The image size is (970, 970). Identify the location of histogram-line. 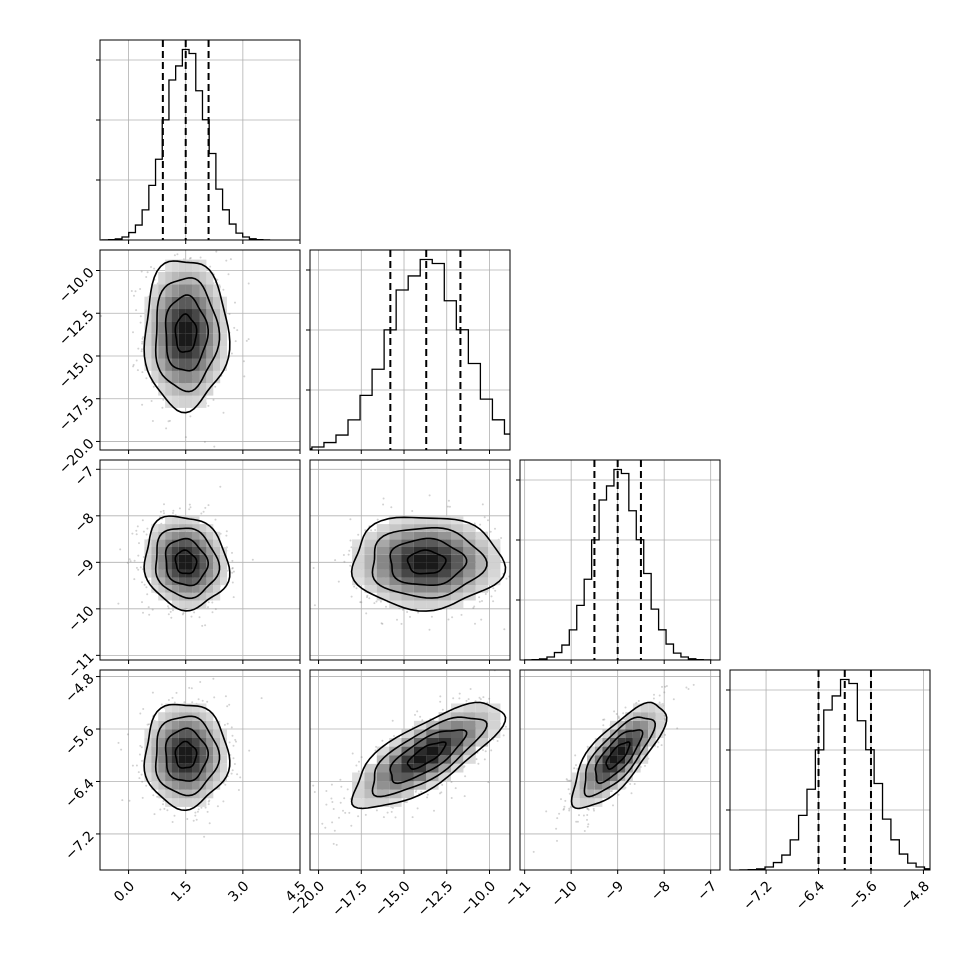
(410, 354).